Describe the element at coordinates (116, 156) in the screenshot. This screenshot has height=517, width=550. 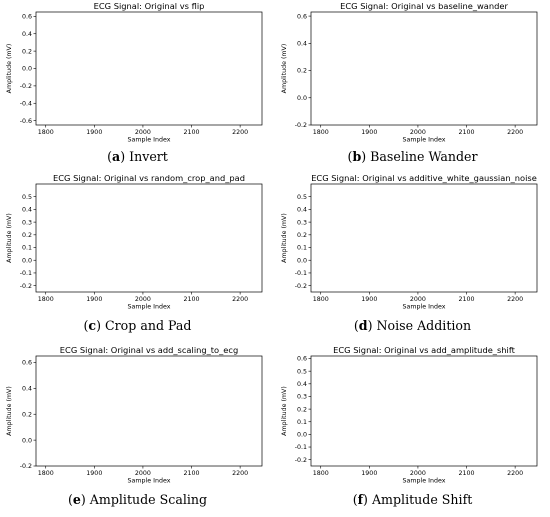
I see `caption-letter: a` at that location.